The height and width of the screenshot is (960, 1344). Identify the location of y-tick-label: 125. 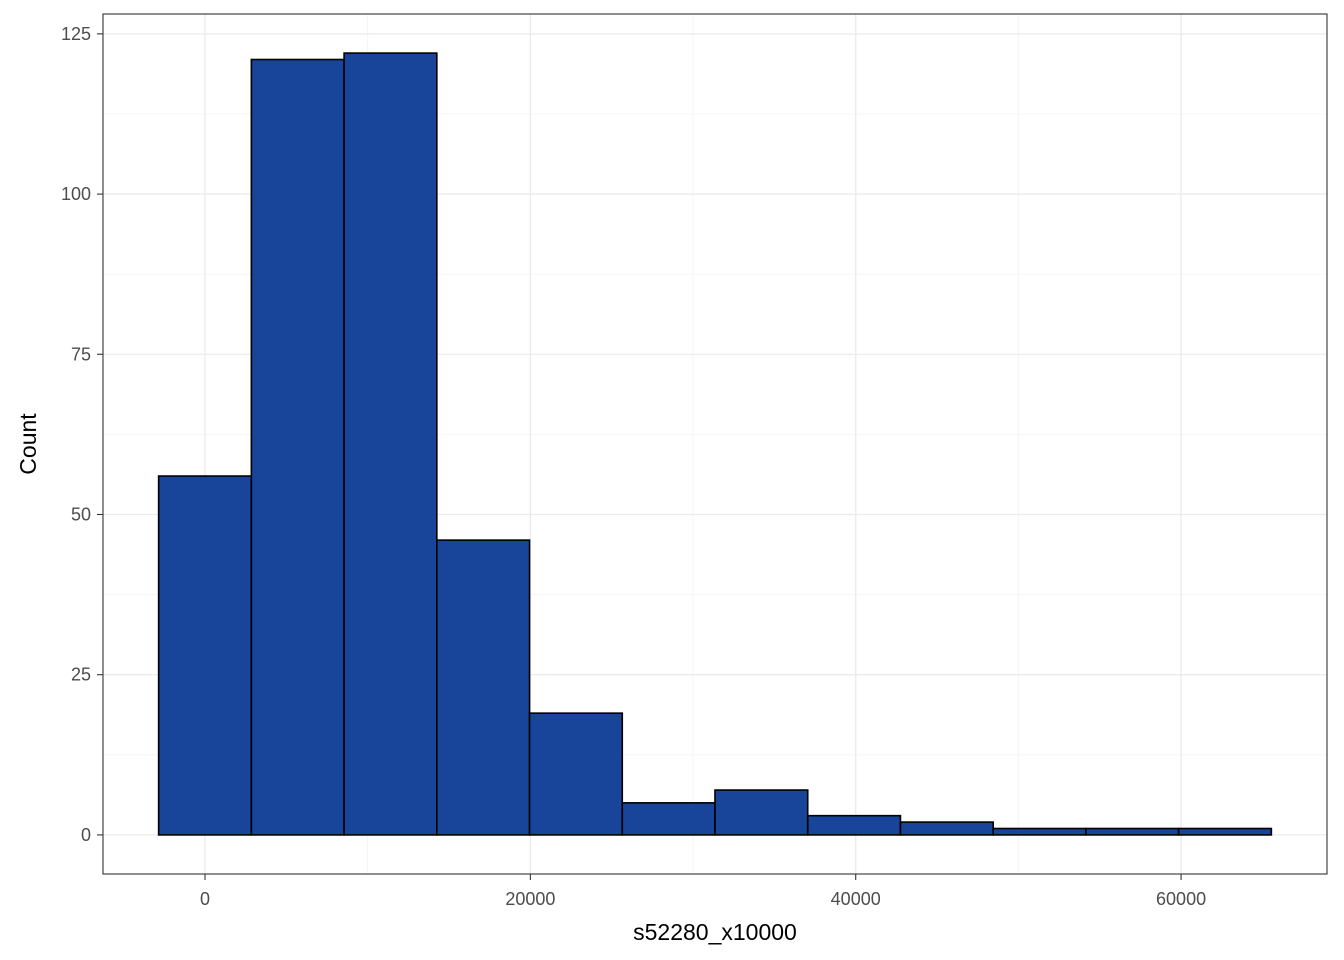
(76, 34).